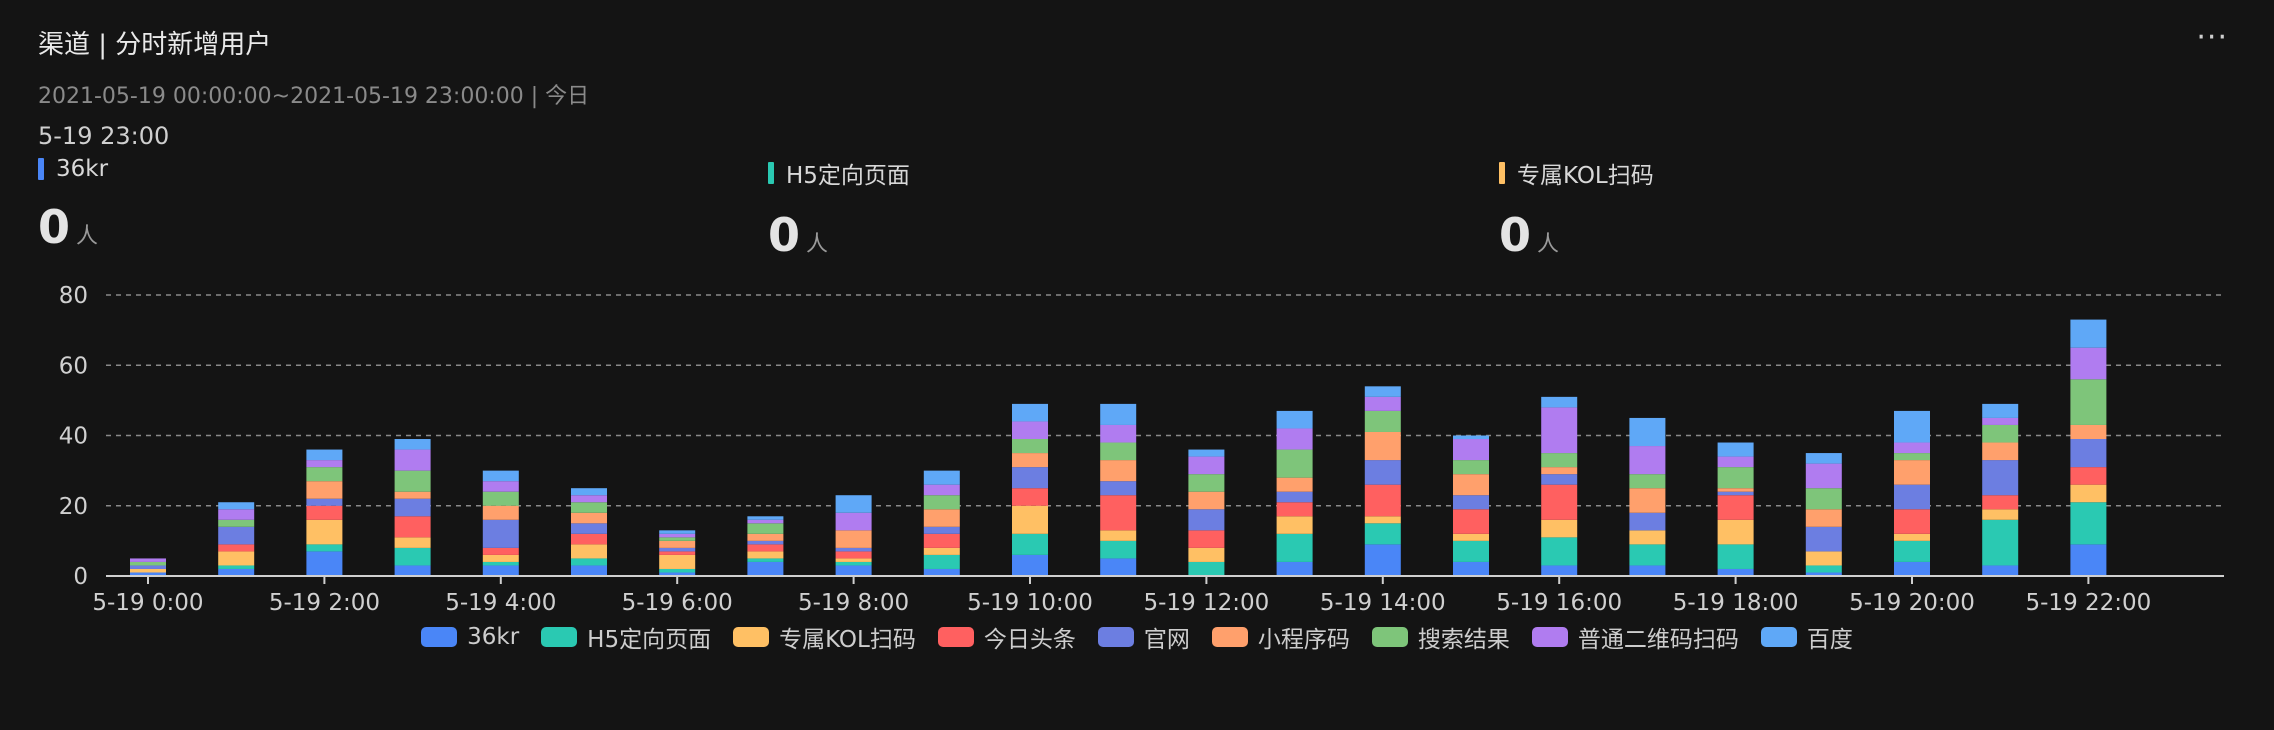 This screenshot has height=730, width=2274. Describe the element at coordinates (2212, 37) in the screenshot. I see `more-options-icon: ···` at that location.